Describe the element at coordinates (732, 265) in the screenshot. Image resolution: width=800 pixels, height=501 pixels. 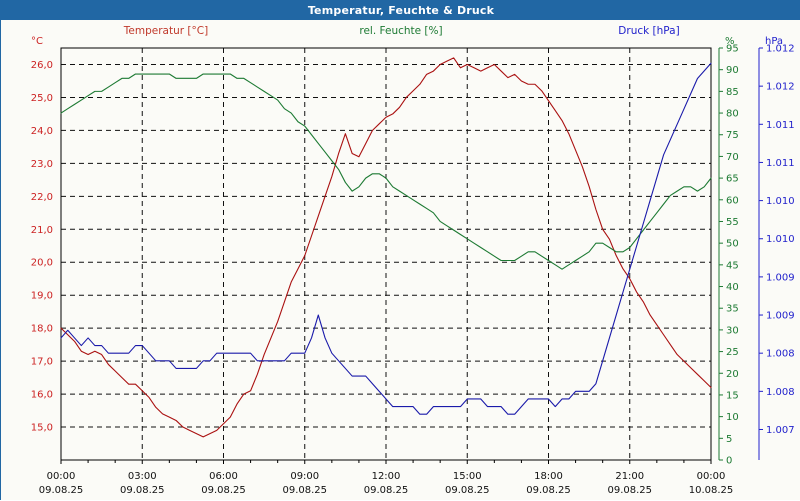
I see `humidity-tick-label: 45` at that location.